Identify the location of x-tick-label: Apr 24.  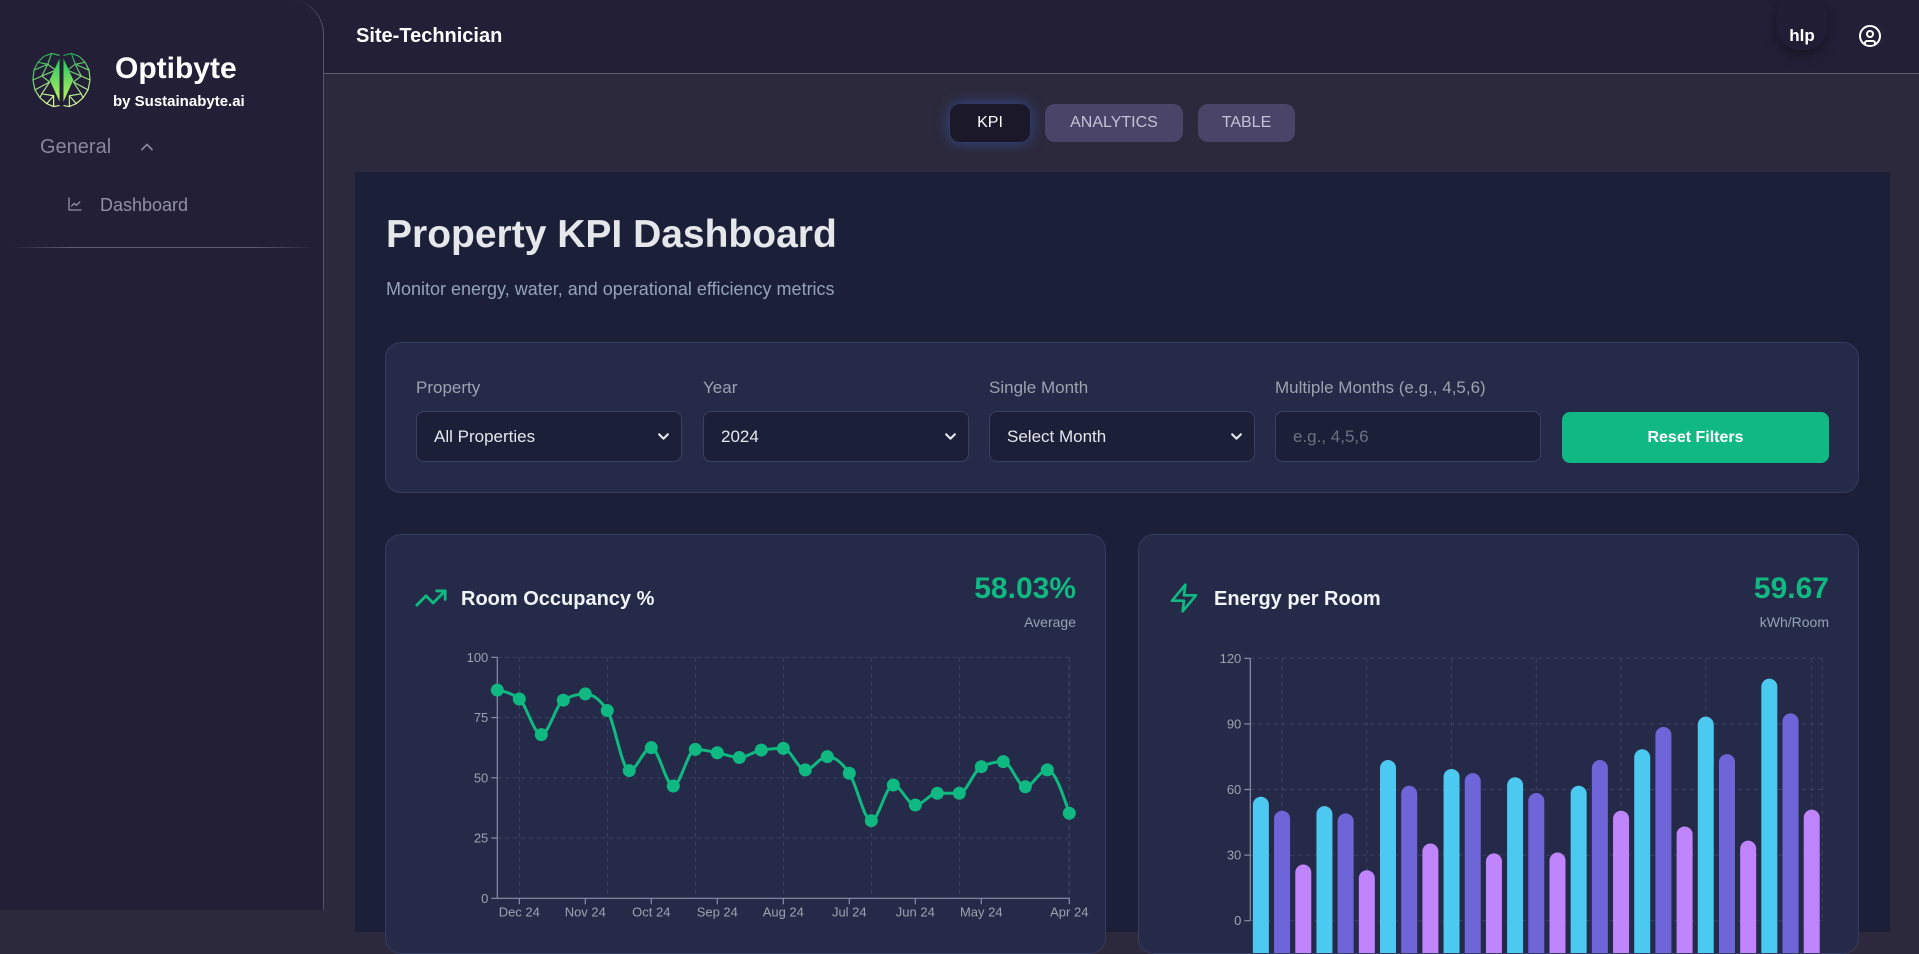
(1069, 911).